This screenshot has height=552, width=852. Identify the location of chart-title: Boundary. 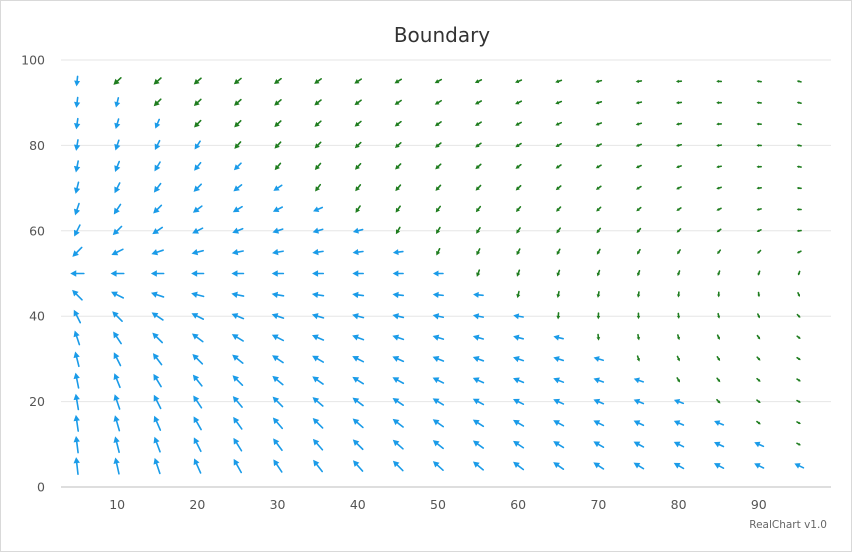
(442, 35).